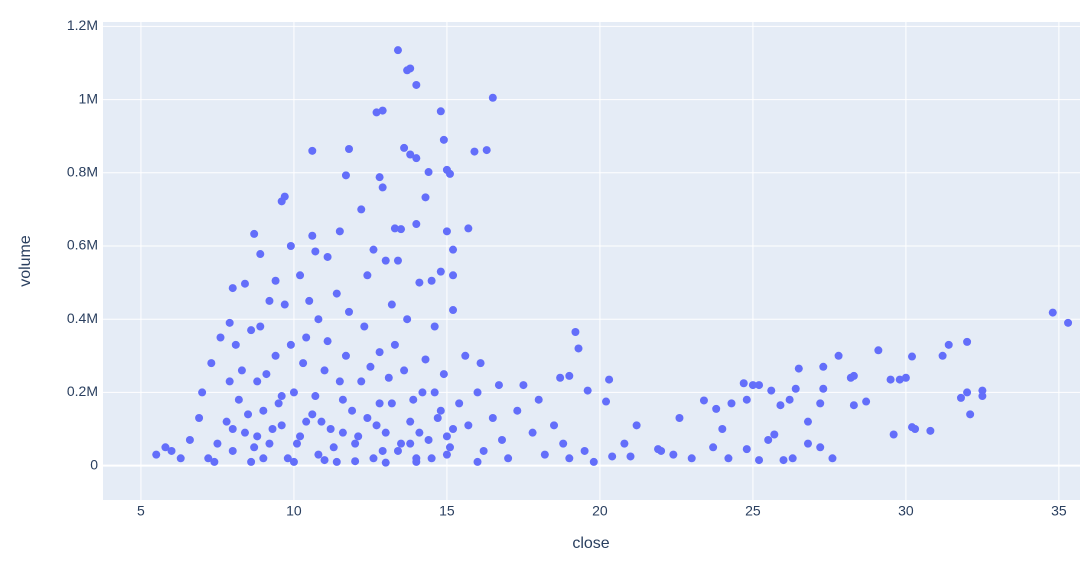  What do you see at coordinates (1059, 511) in the screenshot?
I see `x-tick-label: 35` at bounding box center [1059, 511].